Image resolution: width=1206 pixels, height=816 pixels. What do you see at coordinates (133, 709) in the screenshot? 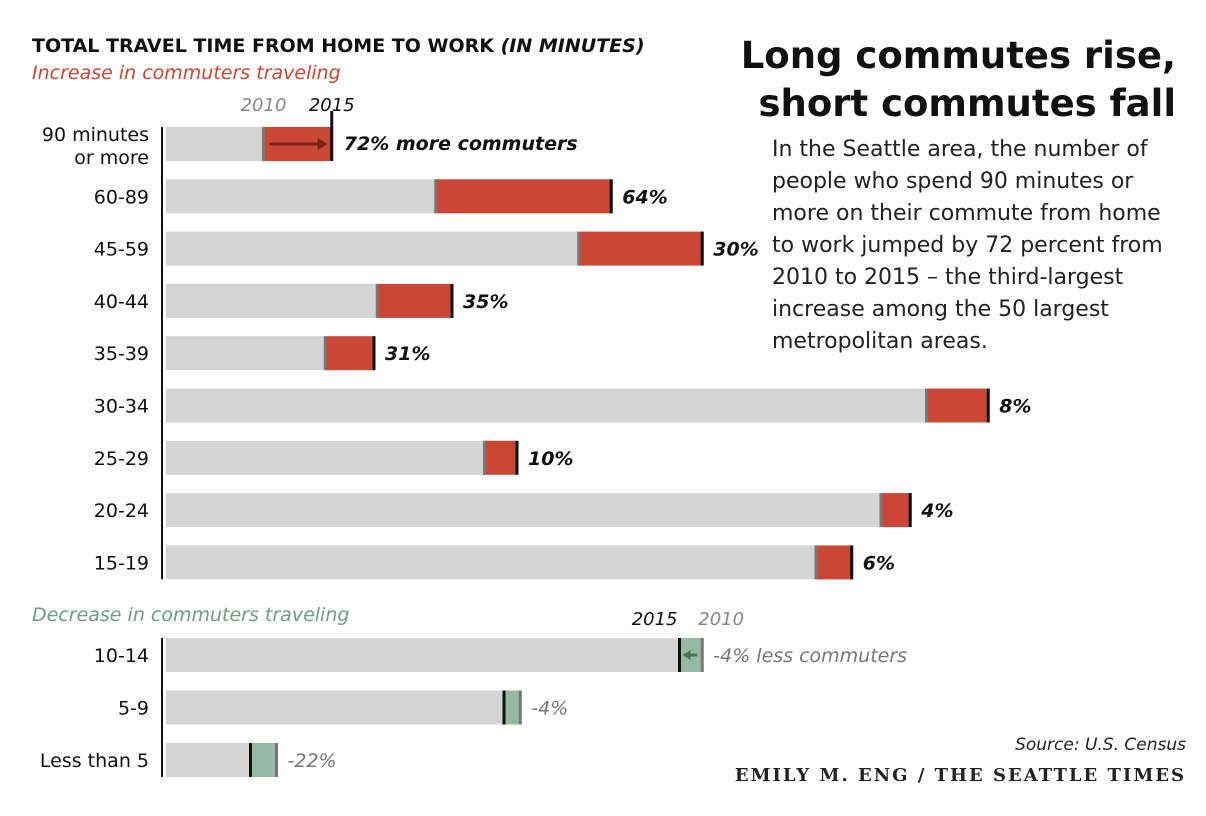
I see `decrease-row-1-category-label: 5-9` at bounding box center [133, 709].